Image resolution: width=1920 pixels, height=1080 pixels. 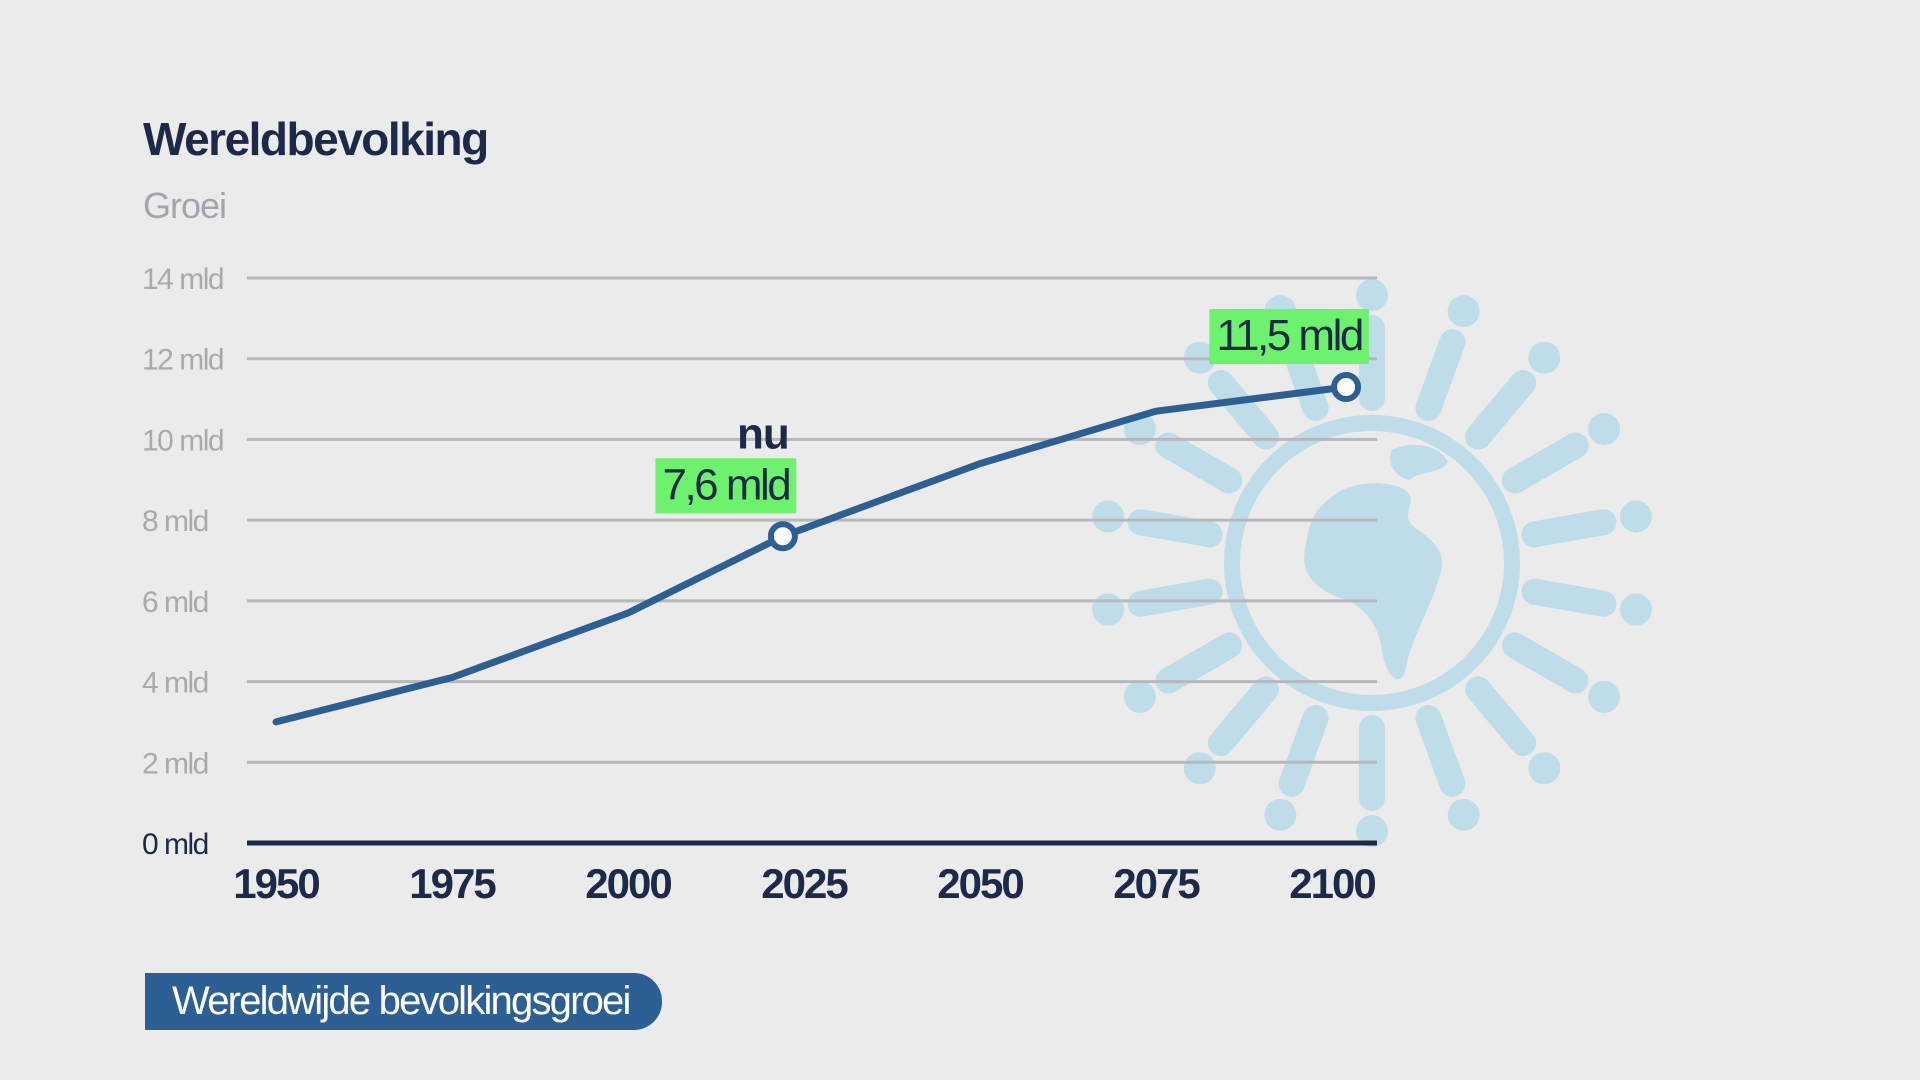 I want to click on annotation-label: 11,5 mld, so click(x=1289, y=335).